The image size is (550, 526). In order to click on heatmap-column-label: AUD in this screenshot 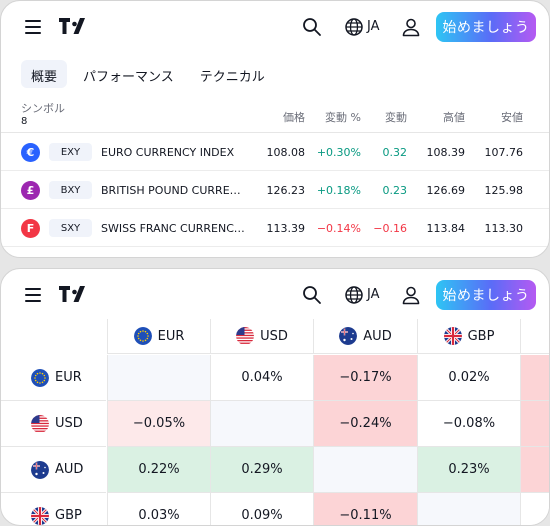, I will do `click(377, 336)`.